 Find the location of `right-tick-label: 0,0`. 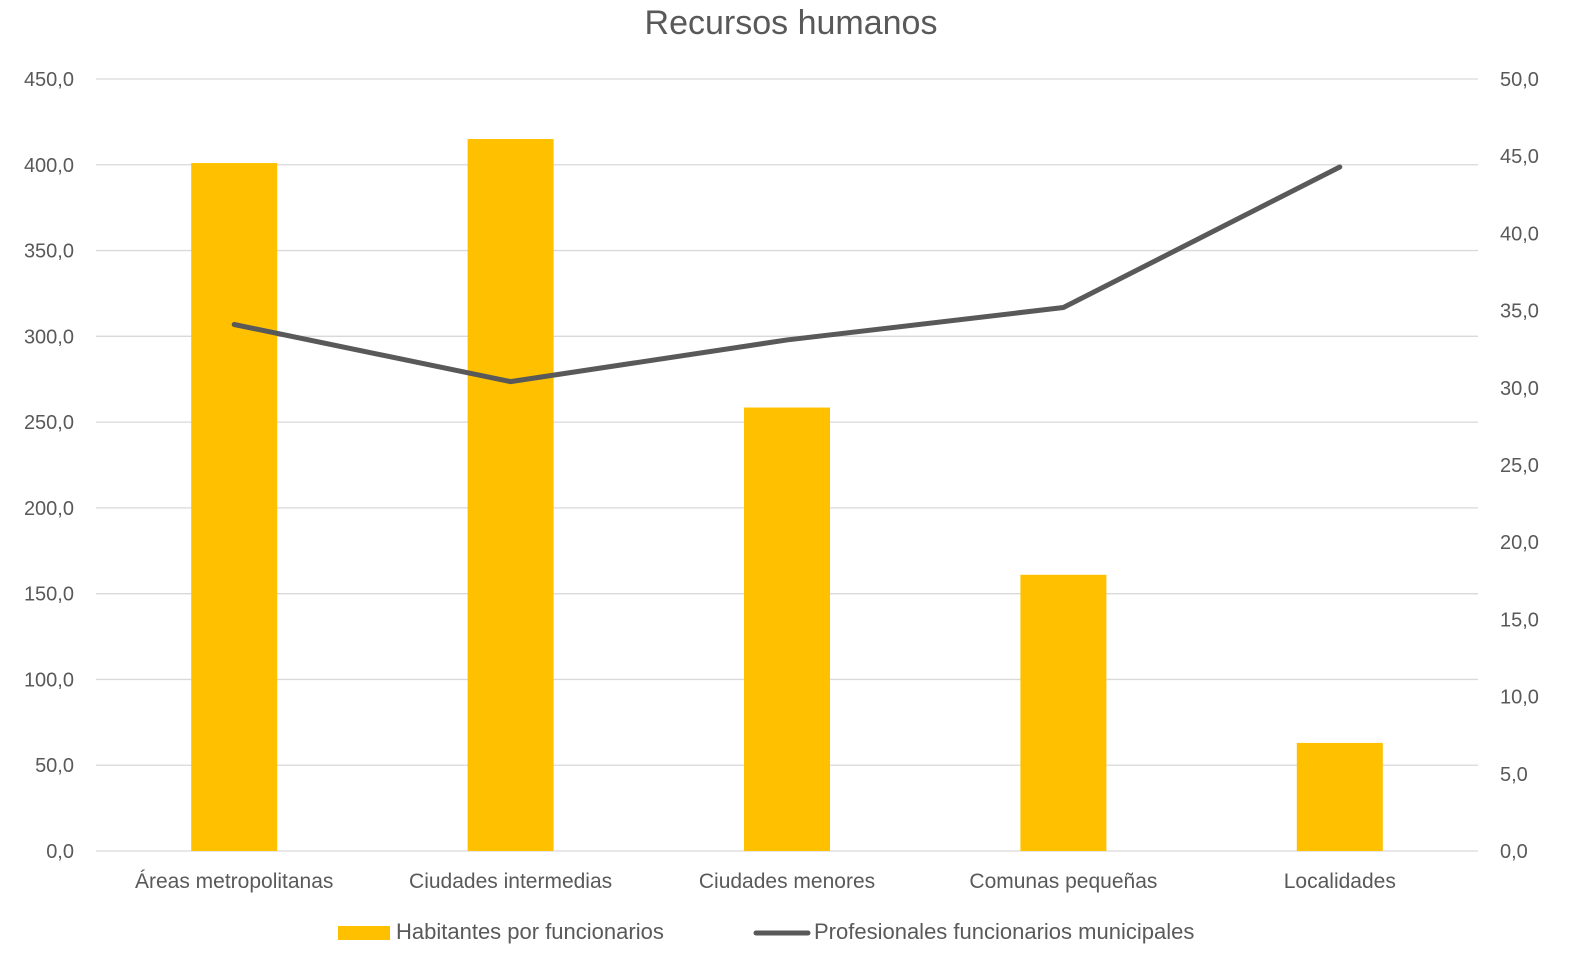

right-tick-label: 0,0 is located at coordinates (1514, 852).